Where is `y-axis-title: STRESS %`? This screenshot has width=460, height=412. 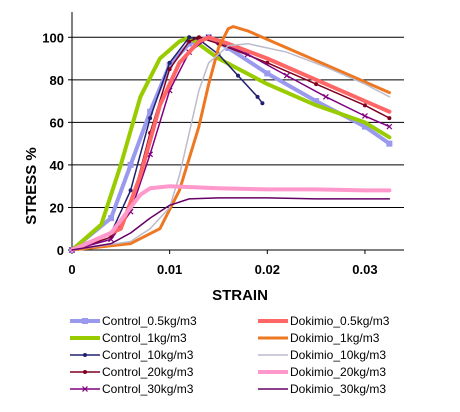
y-axis-title: STRESS % is located at coordinates (31, 186).